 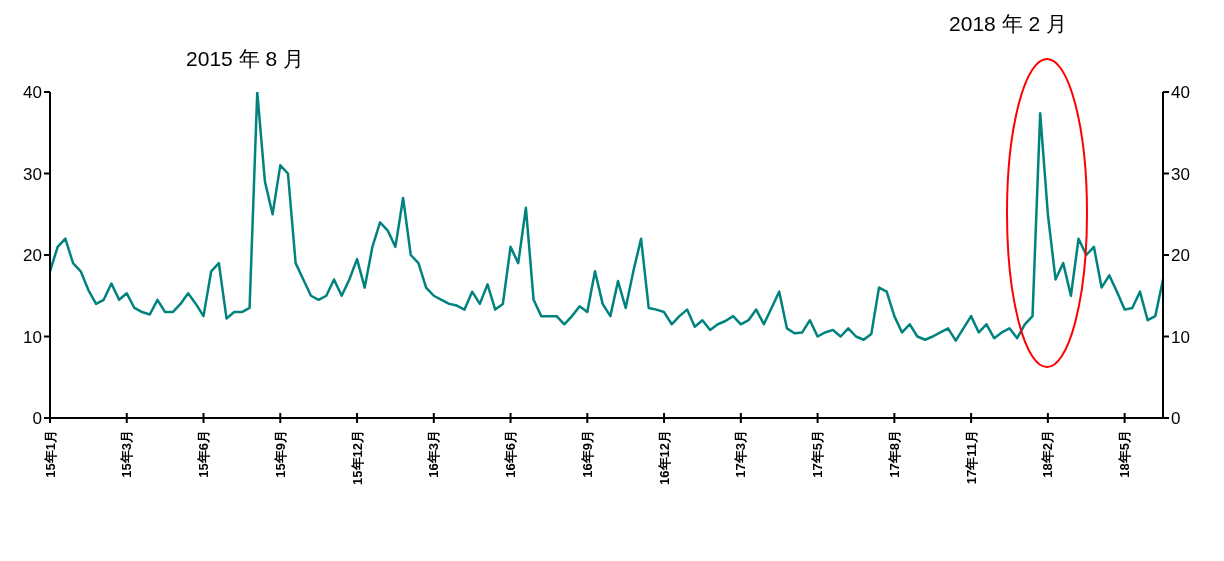 I want to click on text: 2015 年 8 月, so click(x=245, y=59).